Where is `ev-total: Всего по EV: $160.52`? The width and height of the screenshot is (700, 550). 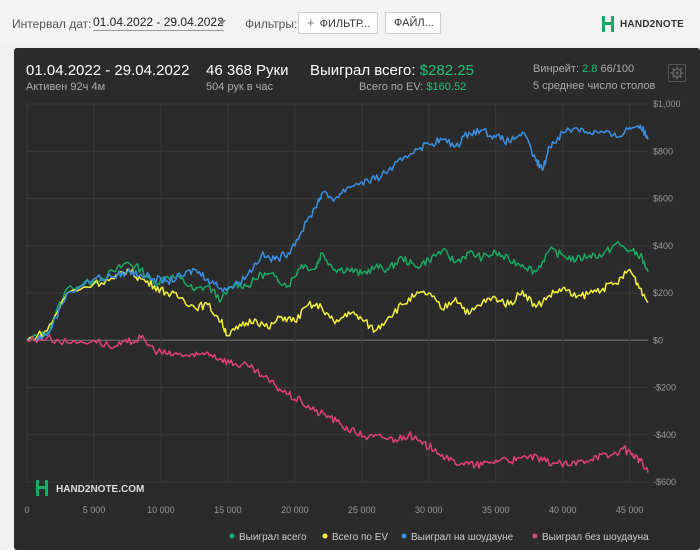
ev-total: Всего по EV: $160.52 is located at coordinates (412, 87).